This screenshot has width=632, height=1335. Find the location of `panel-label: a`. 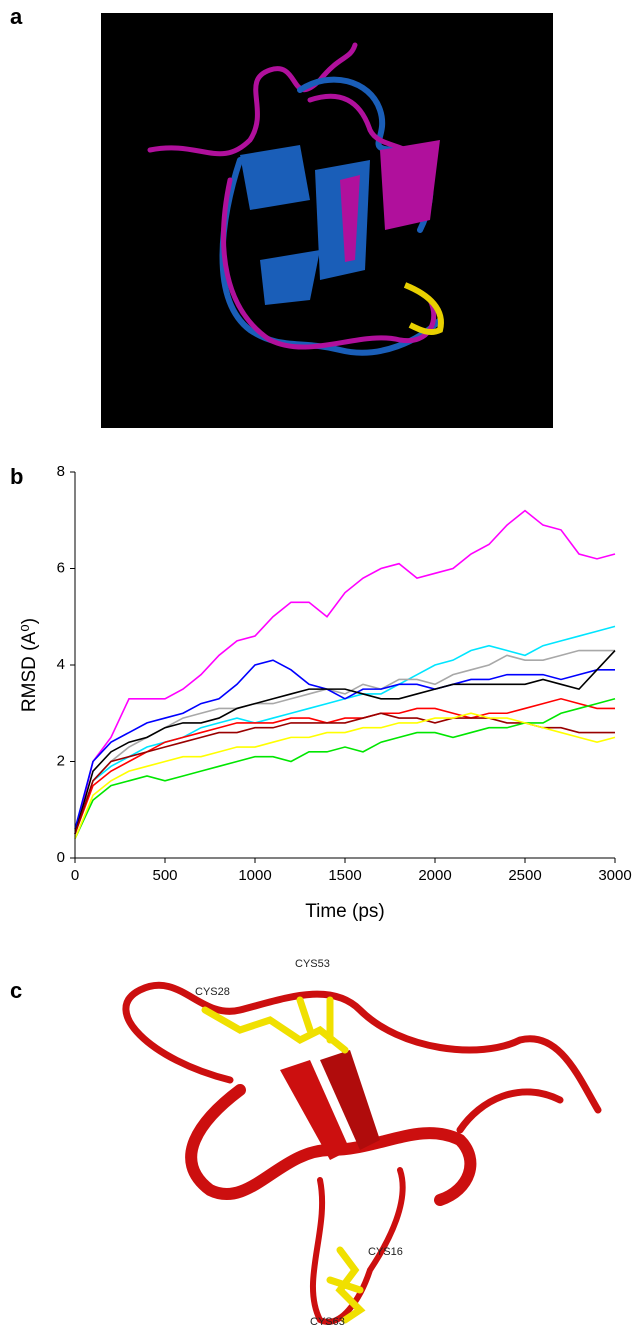

panel-label: a is located at coordinates (16, 16).